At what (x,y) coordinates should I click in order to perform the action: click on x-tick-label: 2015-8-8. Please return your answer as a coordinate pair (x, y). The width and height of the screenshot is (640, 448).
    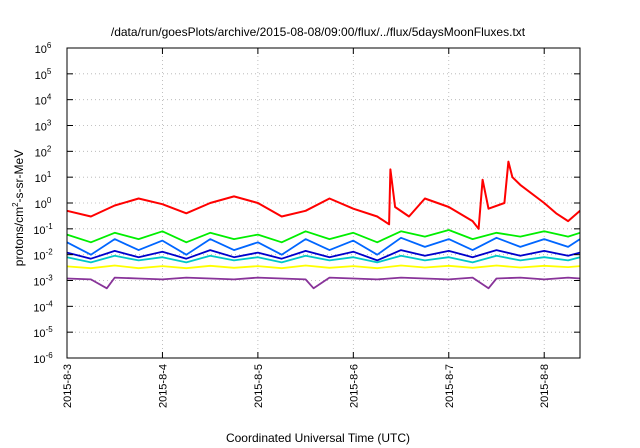
    Looking at the image, I should click on (545, 386).